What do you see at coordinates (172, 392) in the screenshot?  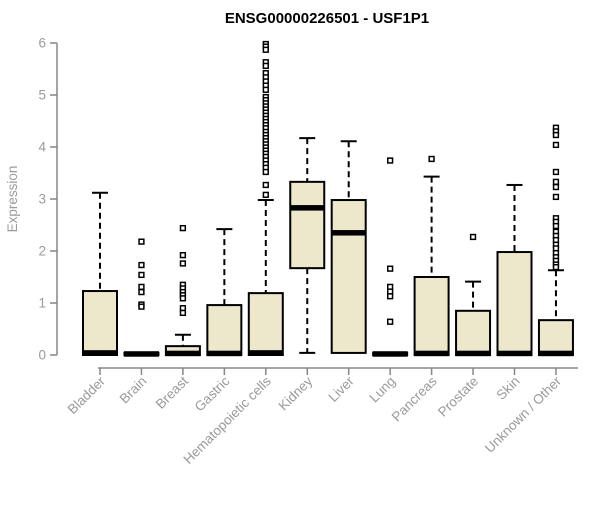 I see `x-category-label: Breast` at bounding box center [172, 392].